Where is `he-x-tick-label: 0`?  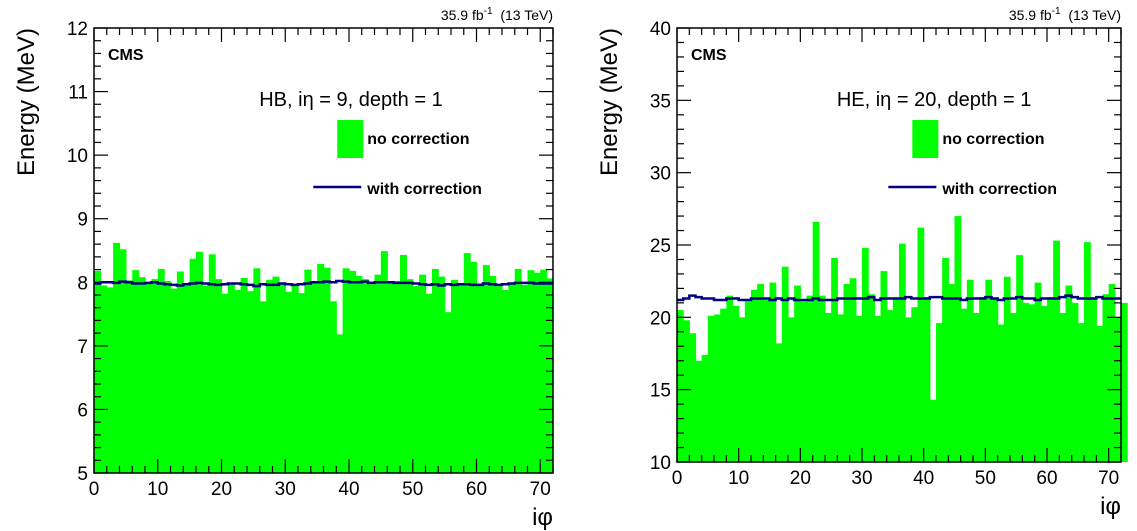 he-x-tick-label: 0 is located at coordinates (677, 478).